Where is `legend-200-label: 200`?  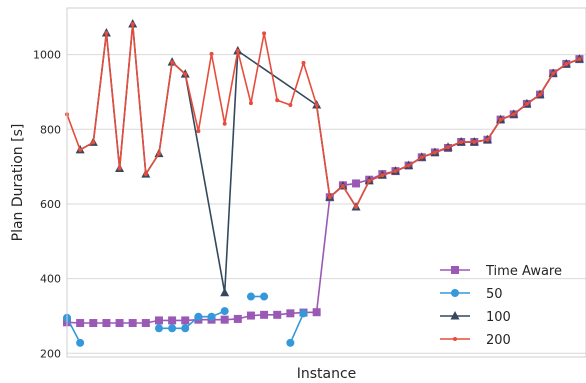 legend-200-label: 200 is located at coordinates (498, 340).